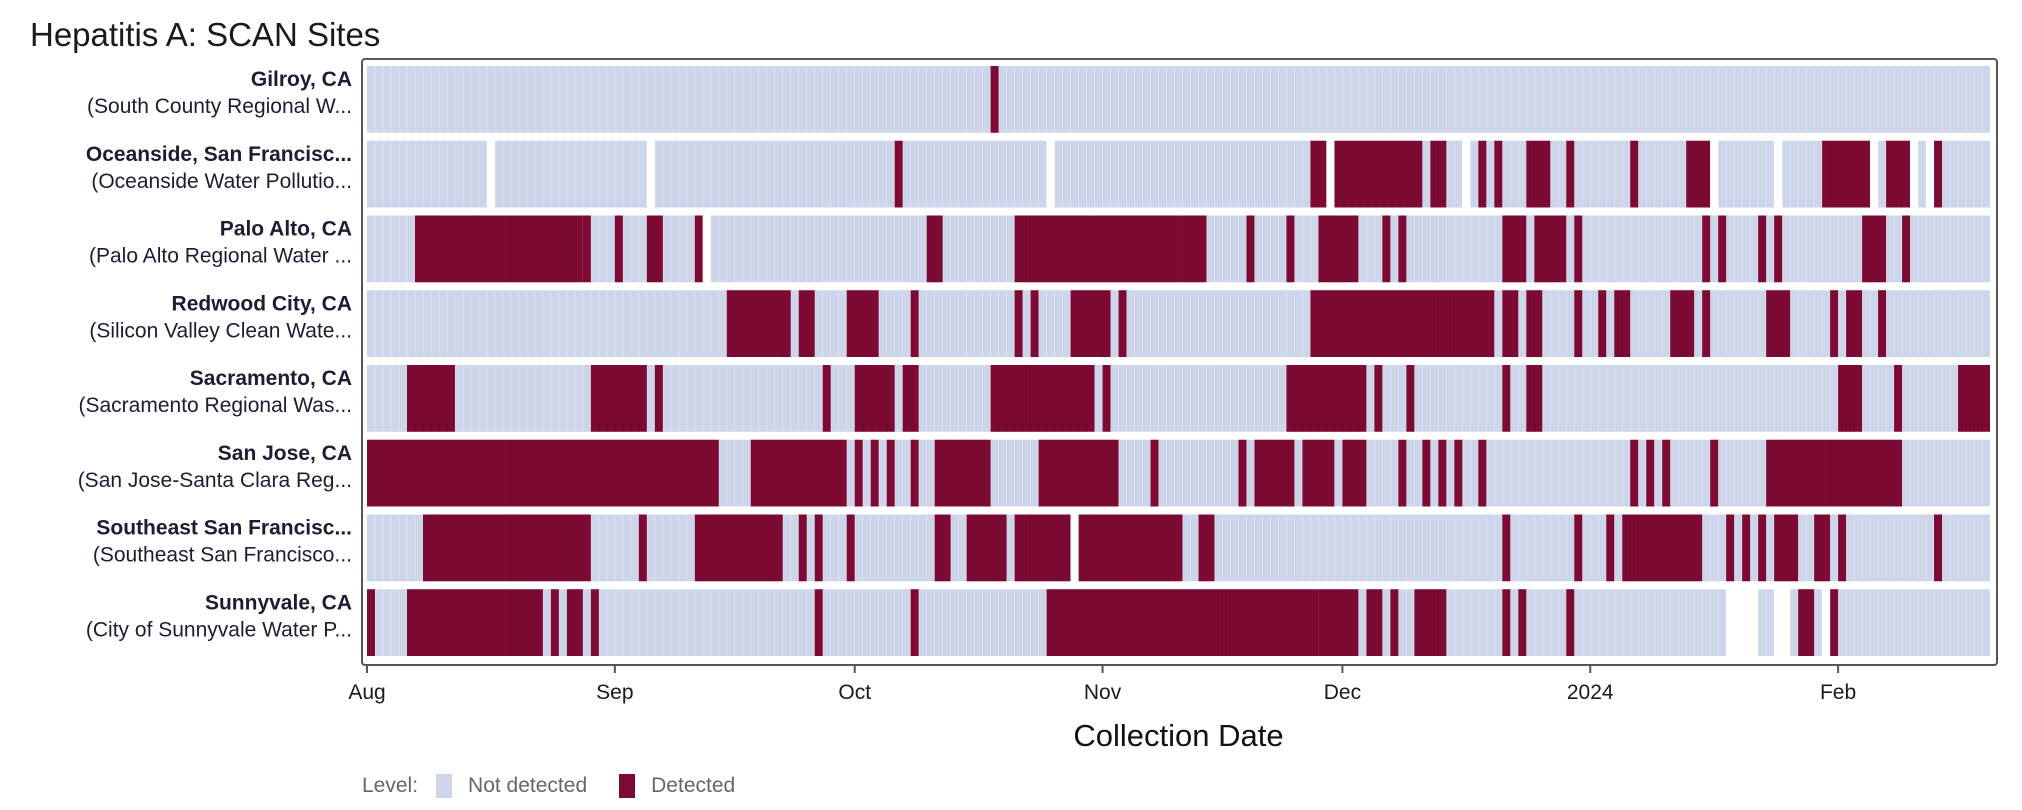  Describe the element at coordinates (390, 785) in the screenshot. I see `legend-title: Level:` at that location.